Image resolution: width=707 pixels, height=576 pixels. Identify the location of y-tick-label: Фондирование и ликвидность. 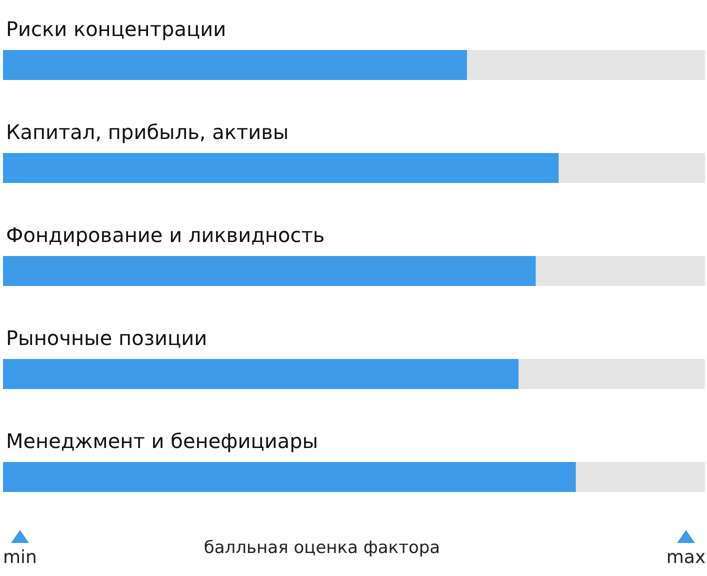
(165, 235).